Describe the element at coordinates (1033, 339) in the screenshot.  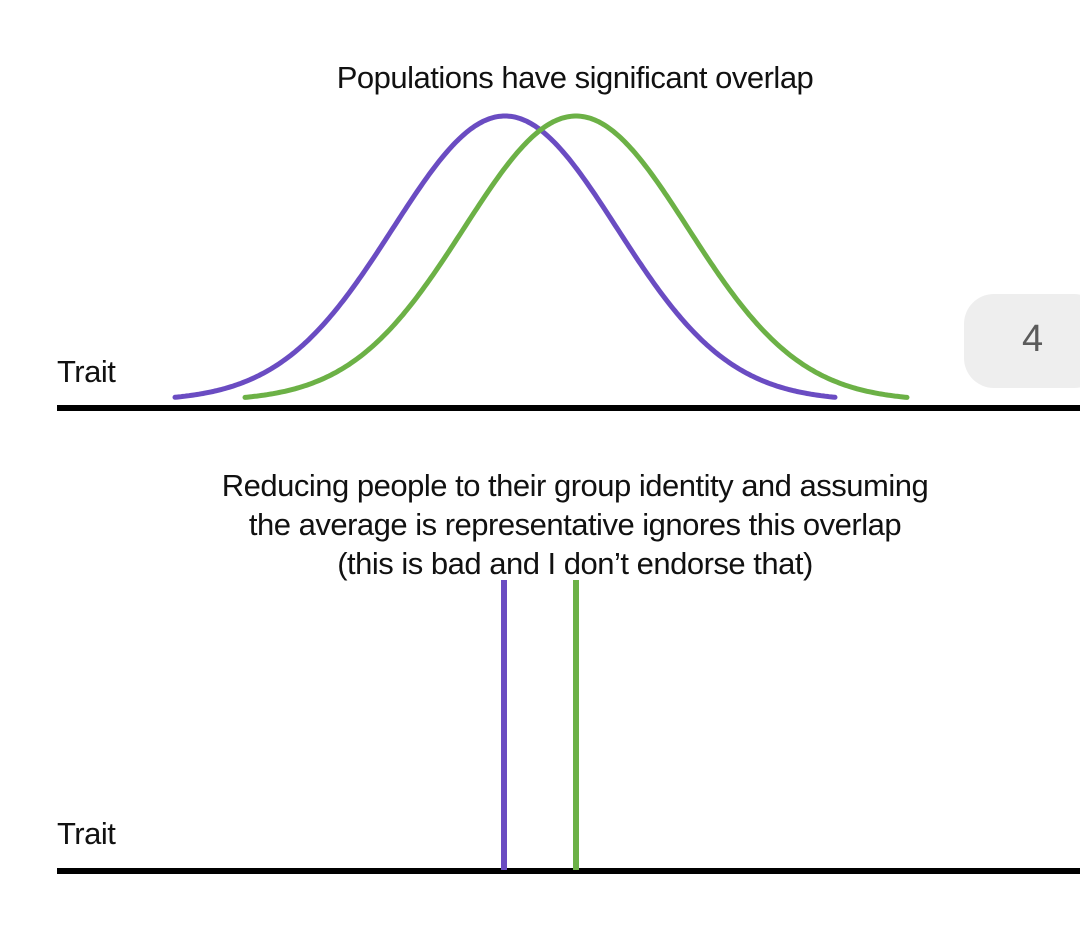
I see `page-number: 4` at that location.